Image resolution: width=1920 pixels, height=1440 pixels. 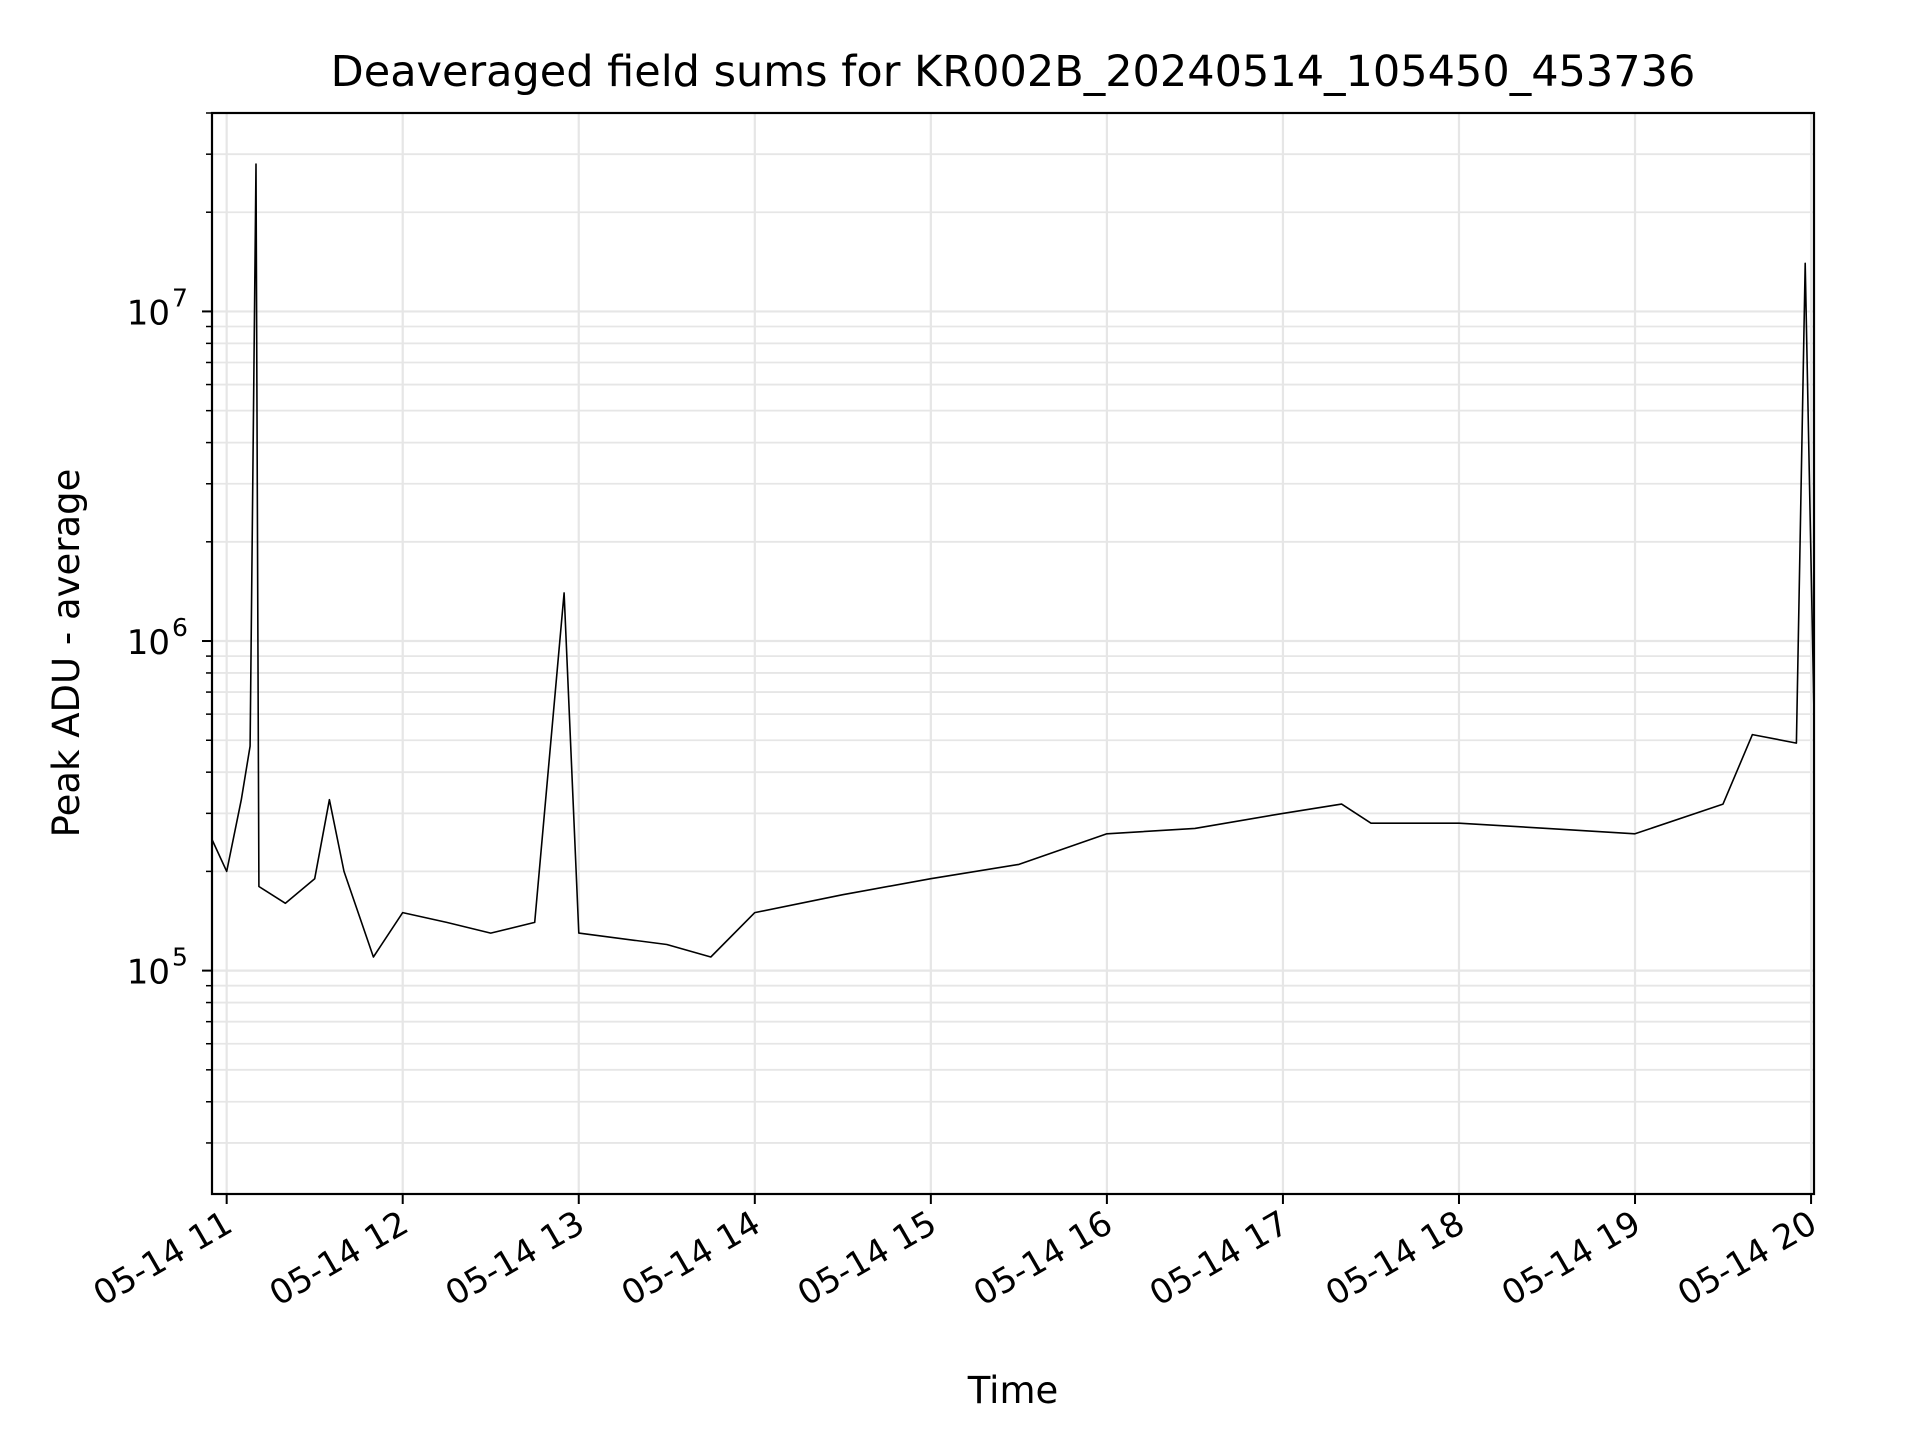 What do you see at coordinates (1013, 1390) in the screenshot?
I see `x-axis-label: Time` at bounding box center [1013, 1390].